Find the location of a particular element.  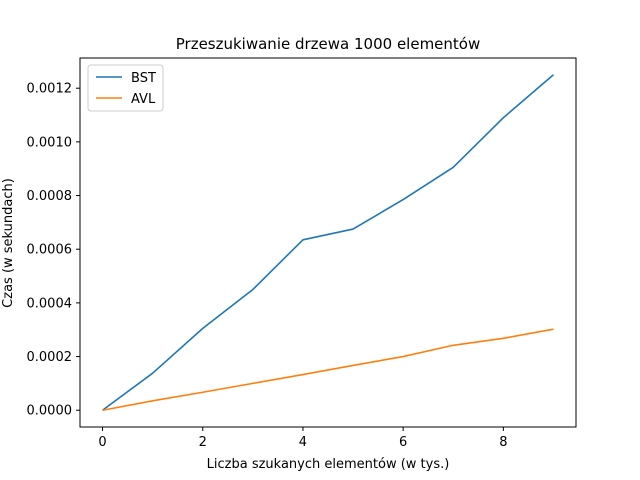

x-tick-label: 2 is located at coordinates (203, 442).